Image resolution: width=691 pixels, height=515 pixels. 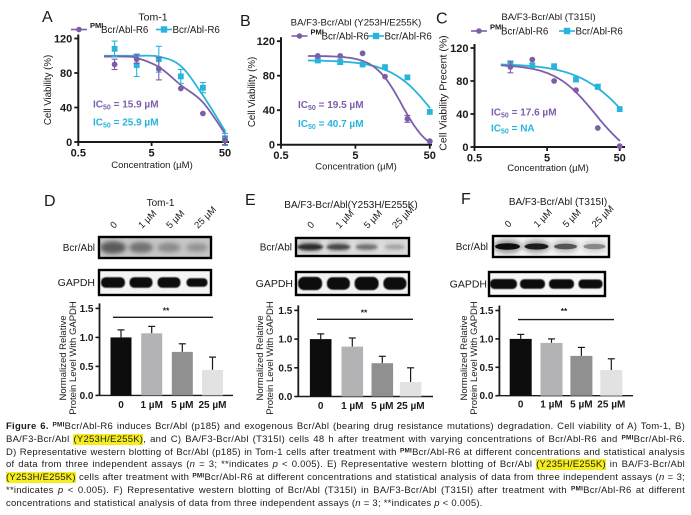 I want to click on svg-text: IC50 = 19.5 µM, so click(x=331, y=106).